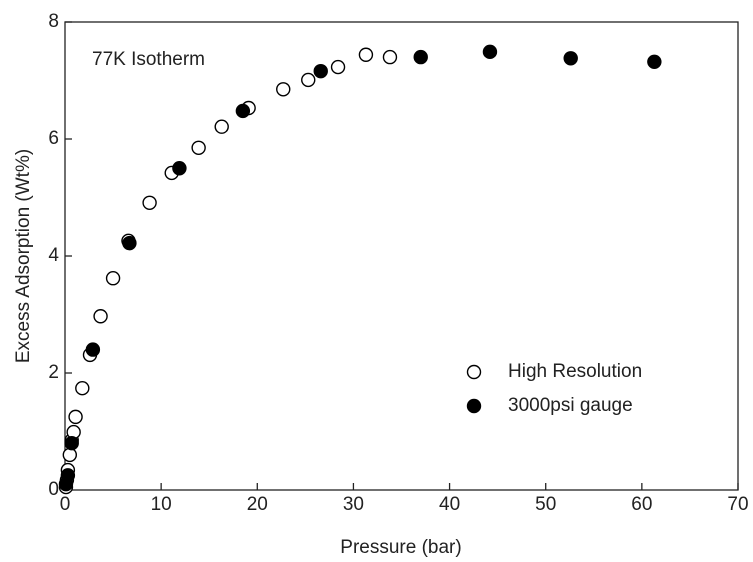 The image size is (753, 562). What do you see at coordinates (641, 504) in the screenshot?
I see `x-tick-label: 60` at bounding box center [641, 504].